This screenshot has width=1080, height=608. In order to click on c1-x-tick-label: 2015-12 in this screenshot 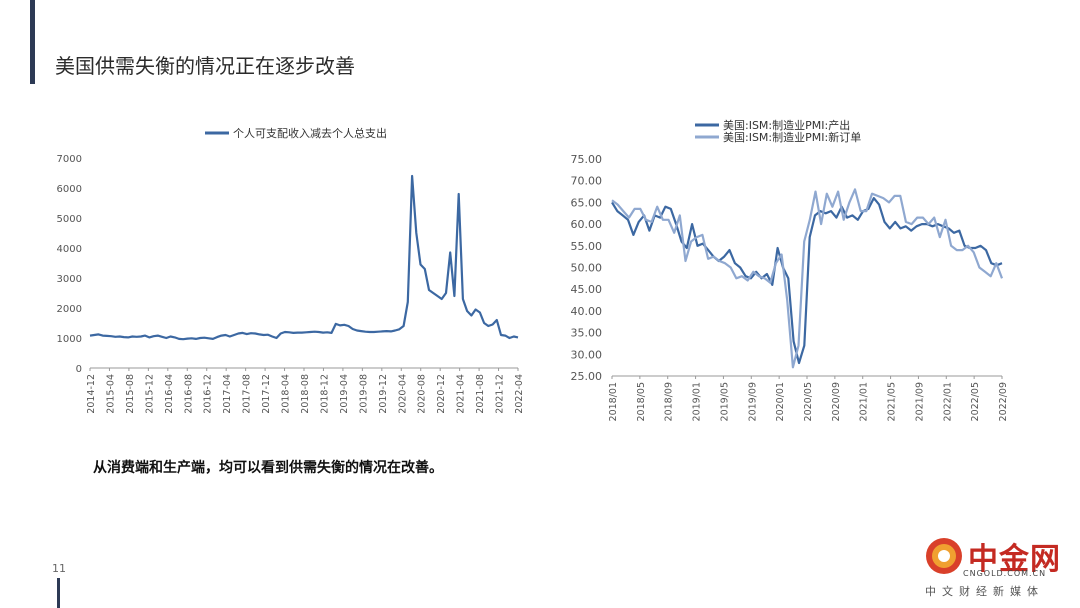, I will do `click(149, 394)`.